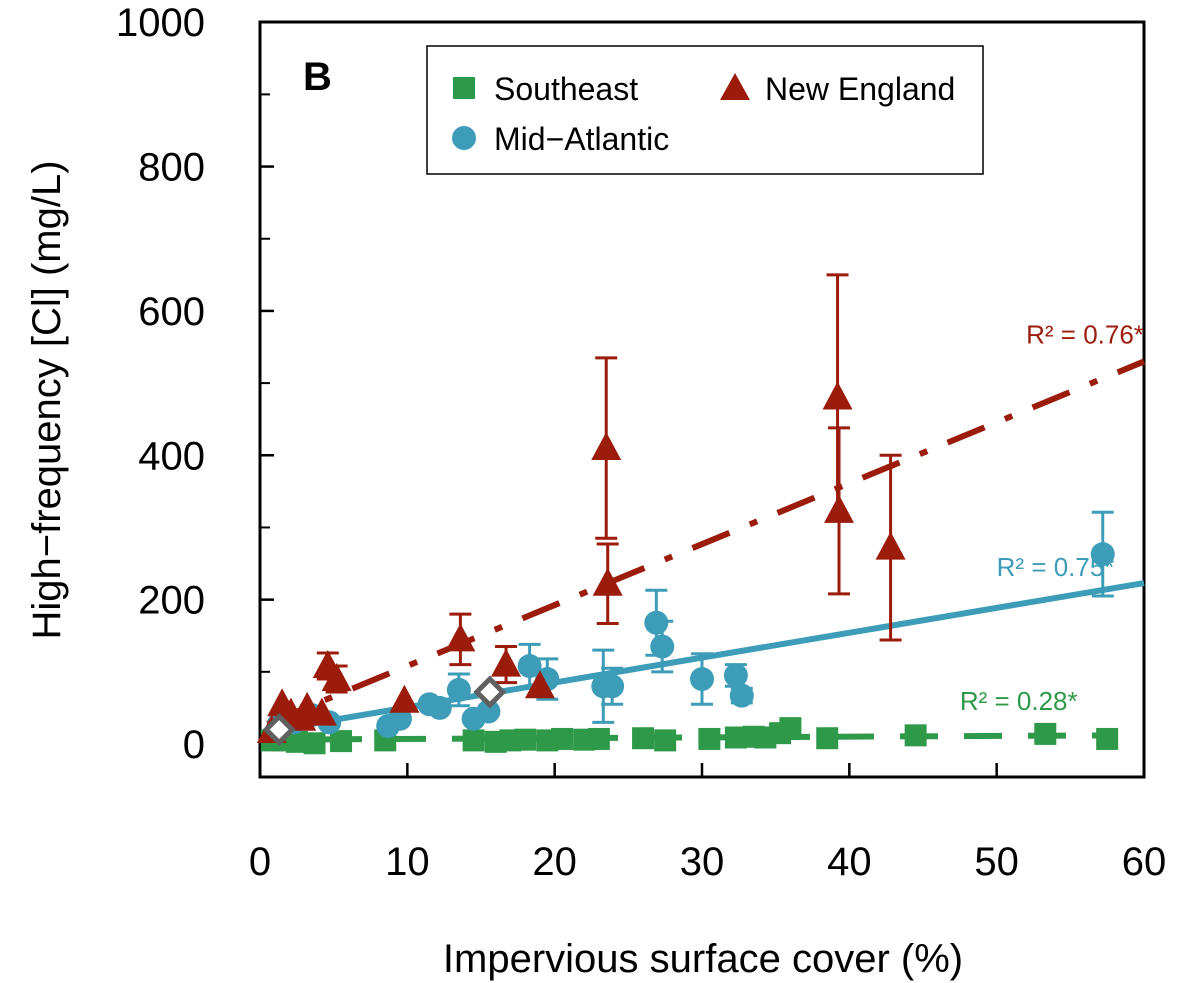 The image size is (1188, 983). Describe the element at coordinates (1052, 517) in the screenshot. I see `r2-labels: R² = 0.28* R² = 0.75* R² = 0.76*` at that location.